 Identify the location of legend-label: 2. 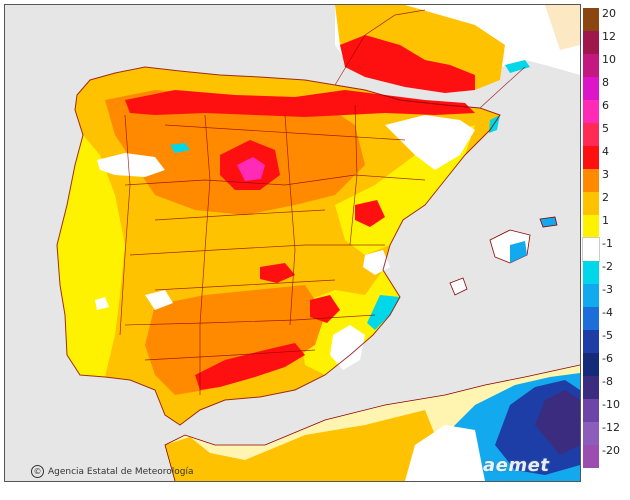
(605, 197).